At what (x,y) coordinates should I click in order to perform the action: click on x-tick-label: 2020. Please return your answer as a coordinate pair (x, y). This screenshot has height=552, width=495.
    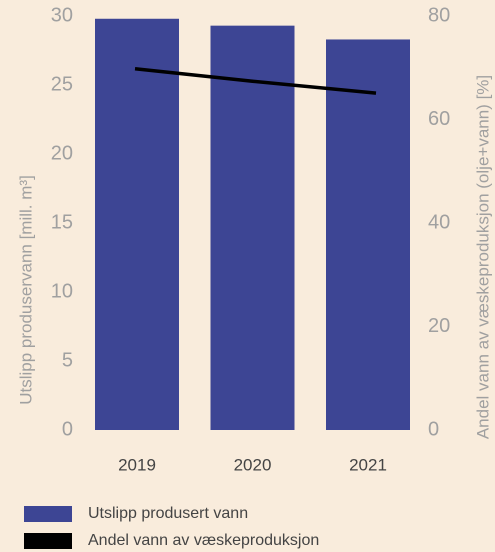
    Looking at the image, I should click on (253, 464).